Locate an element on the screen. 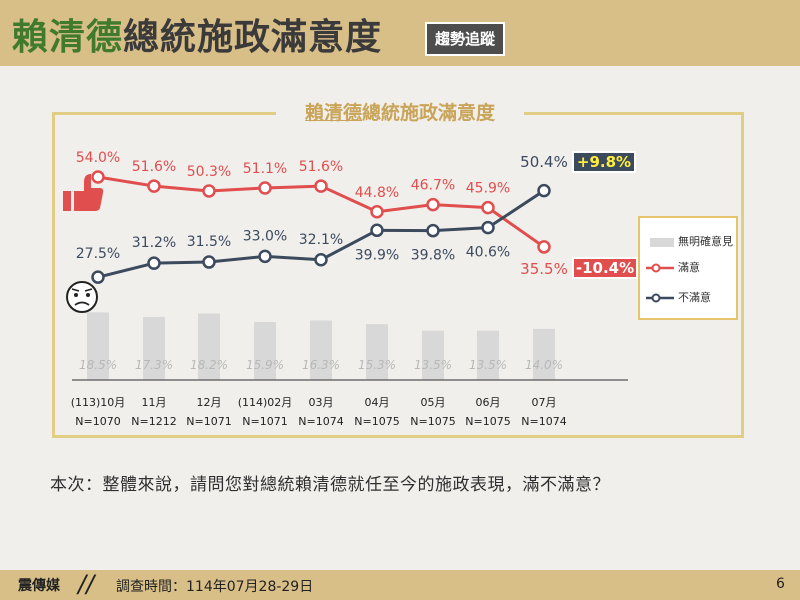  header-bar: 賴清德總統施政滿意度 趨勢追蹤 is located at coordinates (400, 33).